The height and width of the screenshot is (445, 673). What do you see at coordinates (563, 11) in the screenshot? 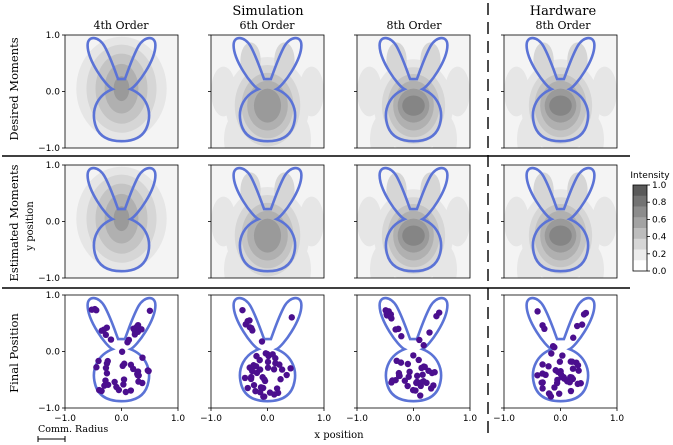
I see `hardware-title: Hardware` at bounding box center [563, 11].